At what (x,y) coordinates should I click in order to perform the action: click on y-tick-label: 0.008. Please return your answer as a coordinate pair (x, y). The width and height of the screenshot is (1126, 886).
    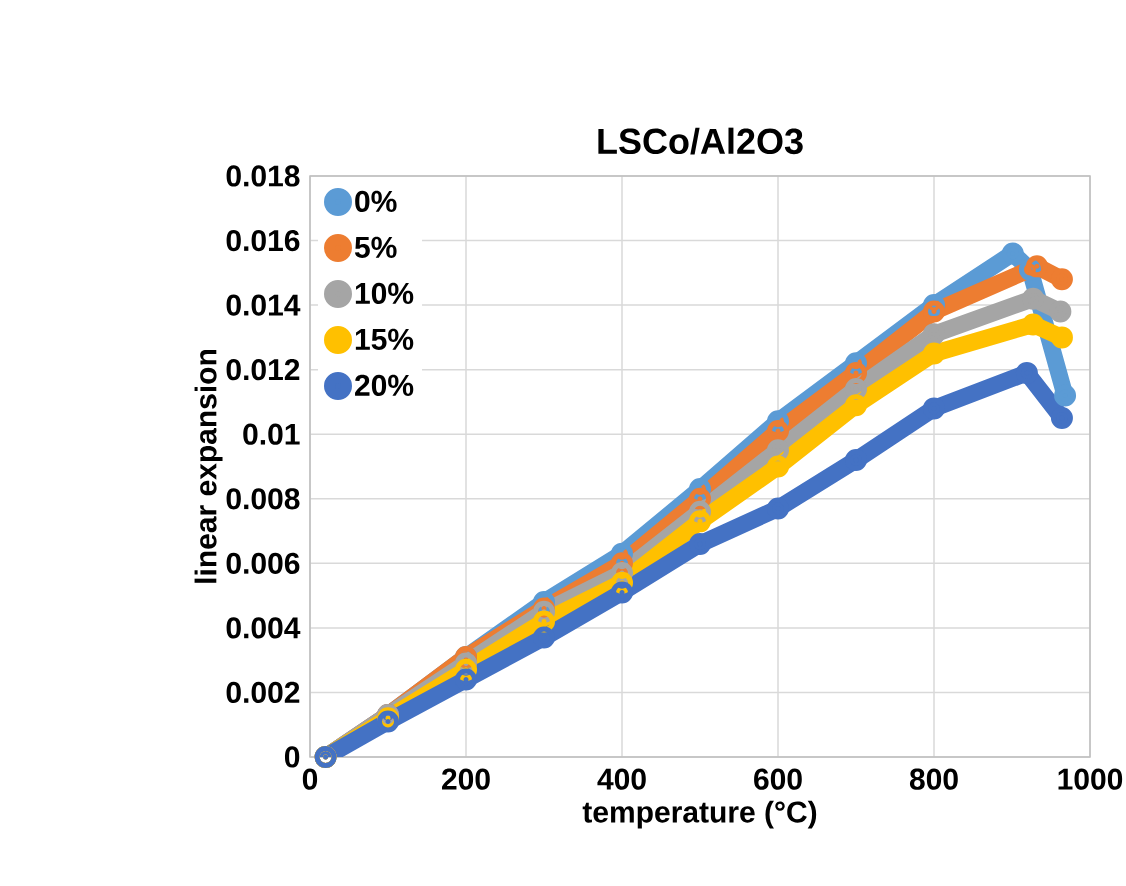
    Looking at the image, I should click on (263, 499).